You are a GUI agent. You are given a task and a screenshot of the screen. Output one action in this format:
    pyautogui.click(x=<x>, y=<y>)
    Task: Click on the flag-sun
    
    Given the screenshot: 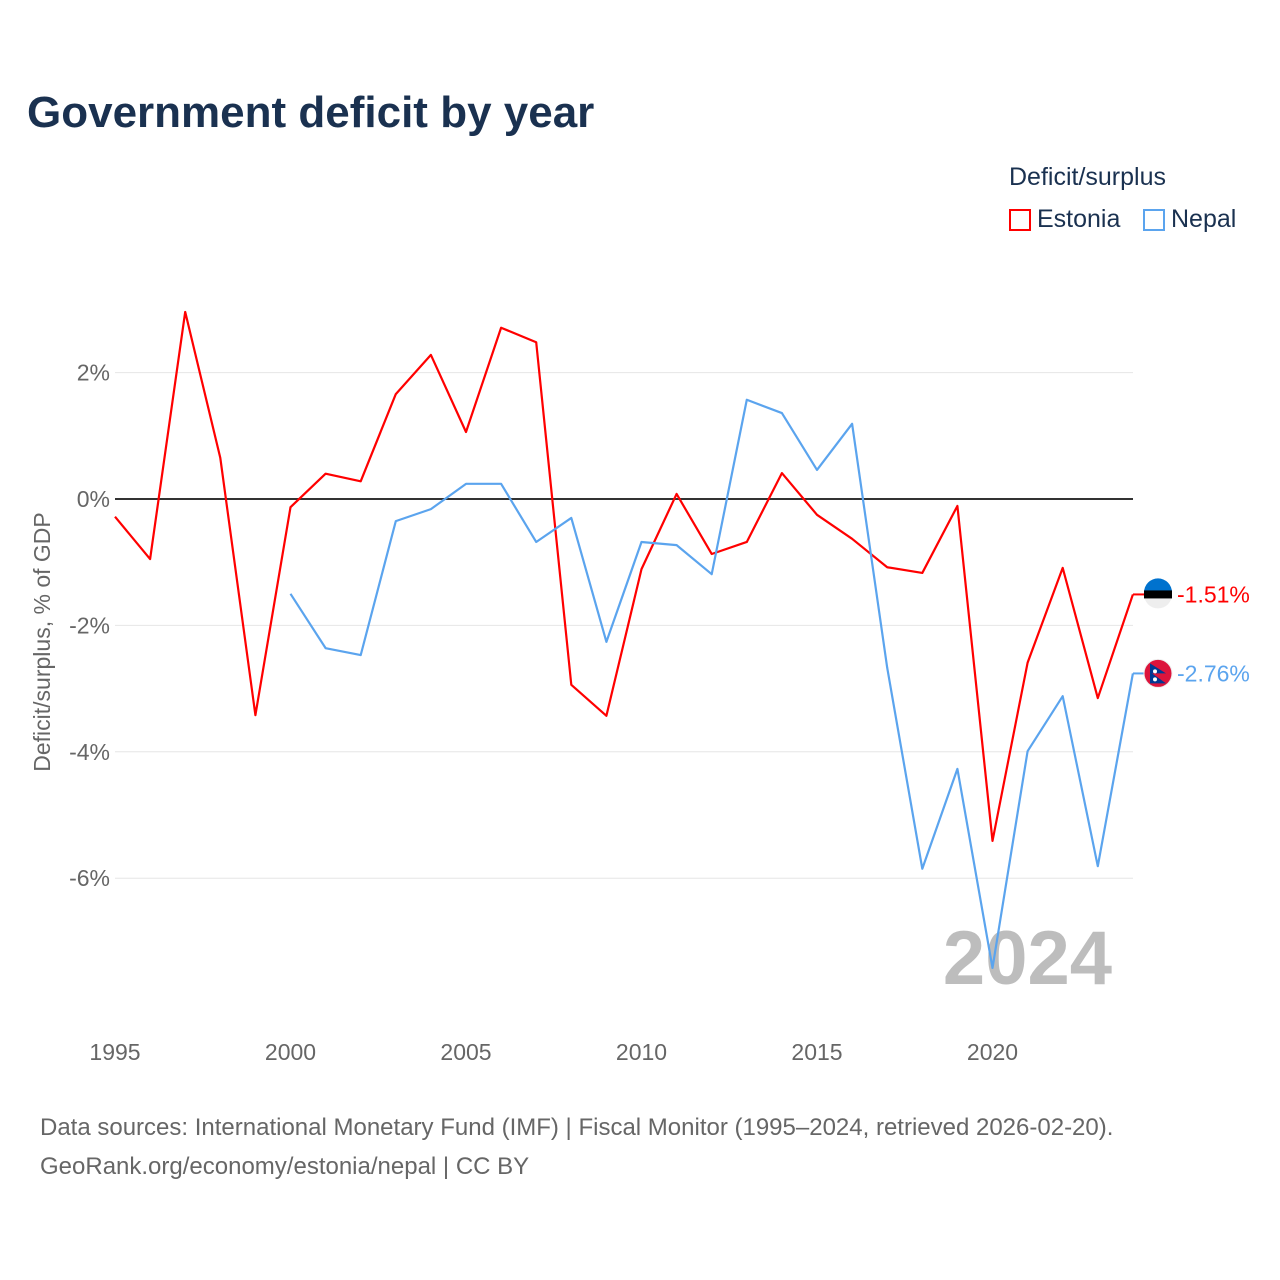 What is the action you would take?
    pyautogui.click(x=1155, y=679)
    